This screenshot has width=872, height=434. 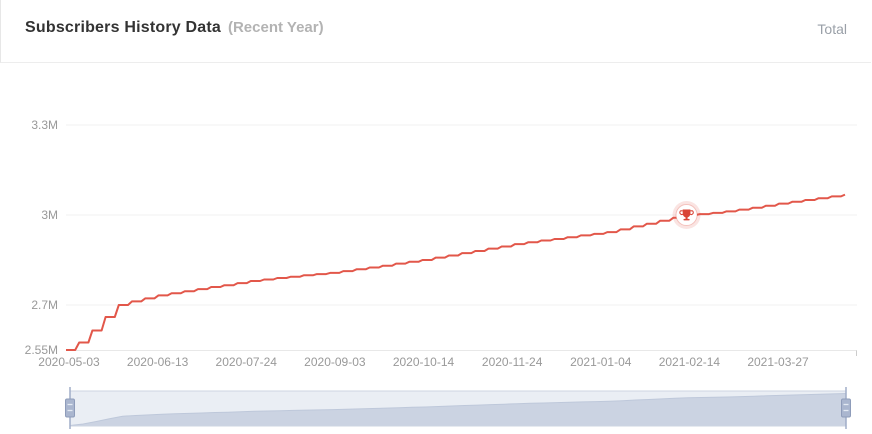 What do you see at coordinates (275, 27) in the screenshot?
I see `page-subtitle: (Recent Year)` at bounding box center [275, 27].